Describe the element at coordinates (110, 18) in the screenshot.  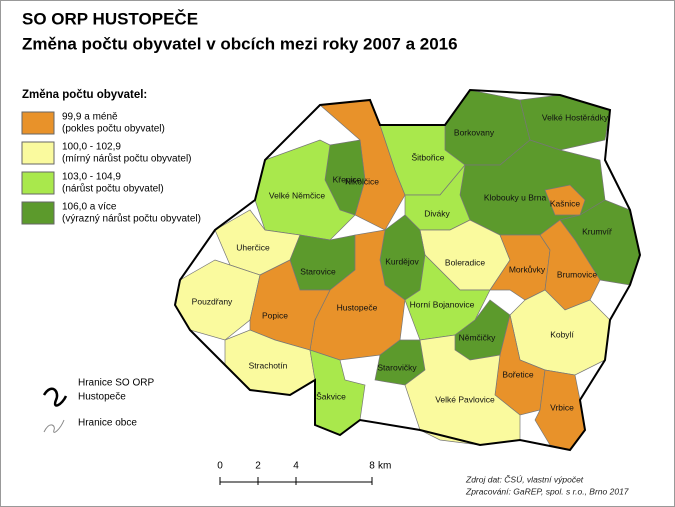
I see `title: SO ORP HUSTOPEČE` at that location.